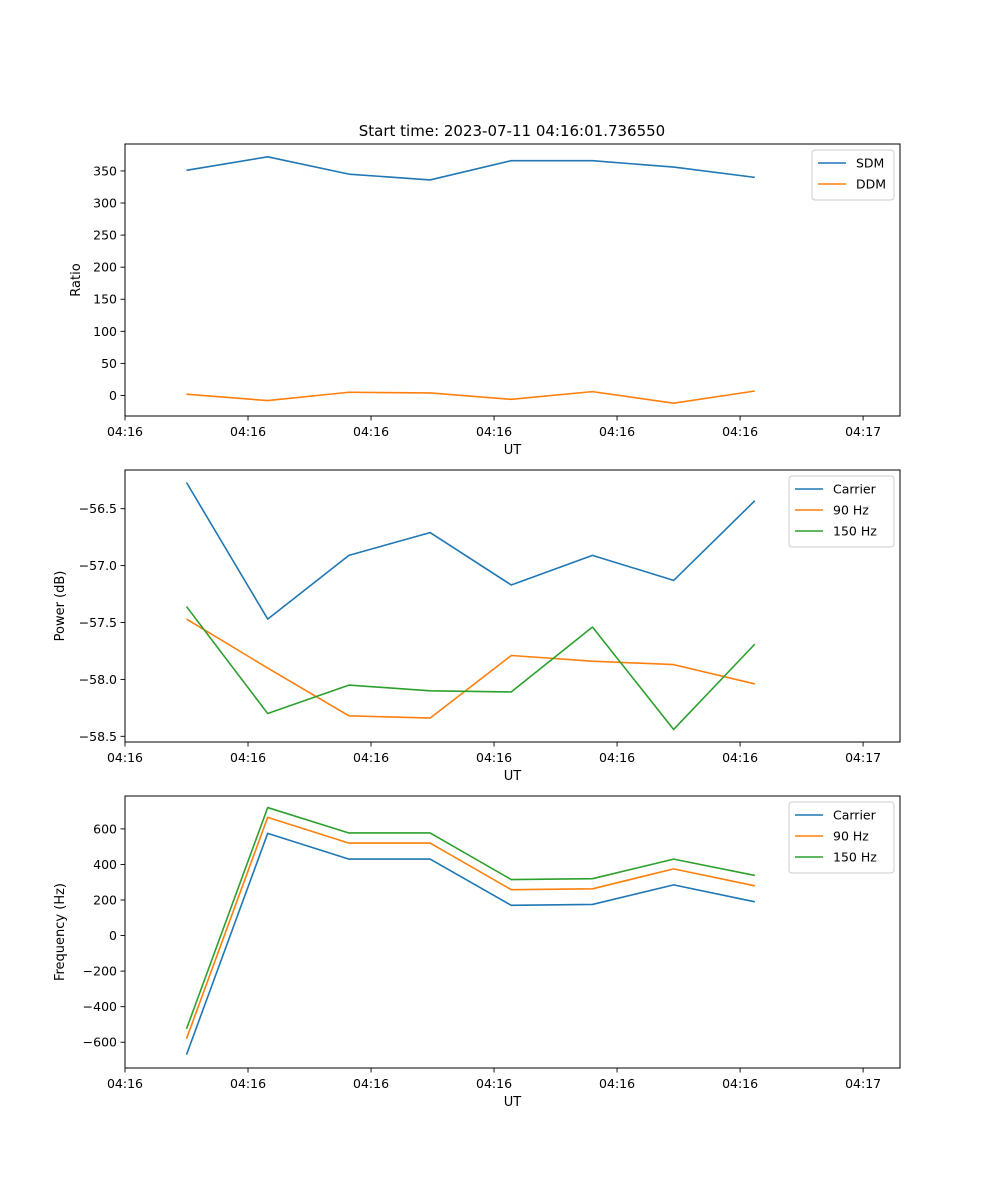 This screenshot has width=1000, height=1200. What do you see at coordinates (105, 828) in the screenshot?
I see `y-tick-label: 600` at bounding box center [105, 828].